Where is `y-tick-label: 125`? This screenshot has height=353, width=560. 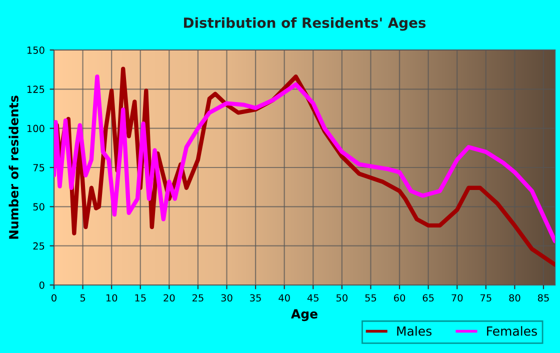 y-tick-label: 125 is located at coordinates (35, 89).